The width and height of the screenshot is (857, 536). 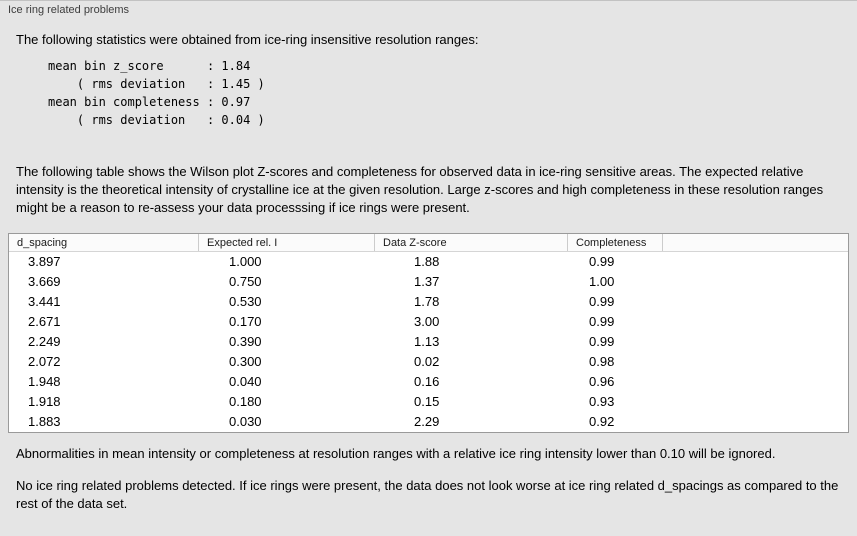 I want to click on table-cell: 1.78, so click(x=427, y=301).